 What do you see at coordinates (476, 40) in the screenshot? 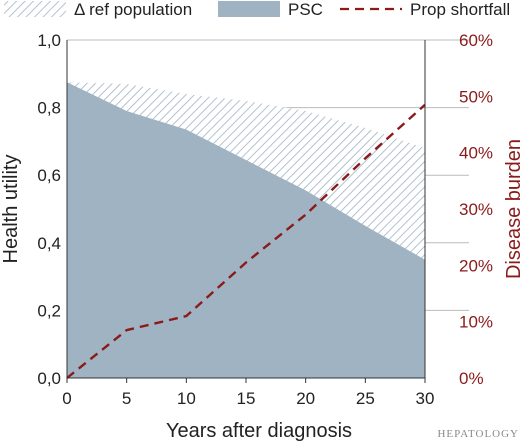
I see `right-tick-label: 60%` at bounding box center [476, 40].